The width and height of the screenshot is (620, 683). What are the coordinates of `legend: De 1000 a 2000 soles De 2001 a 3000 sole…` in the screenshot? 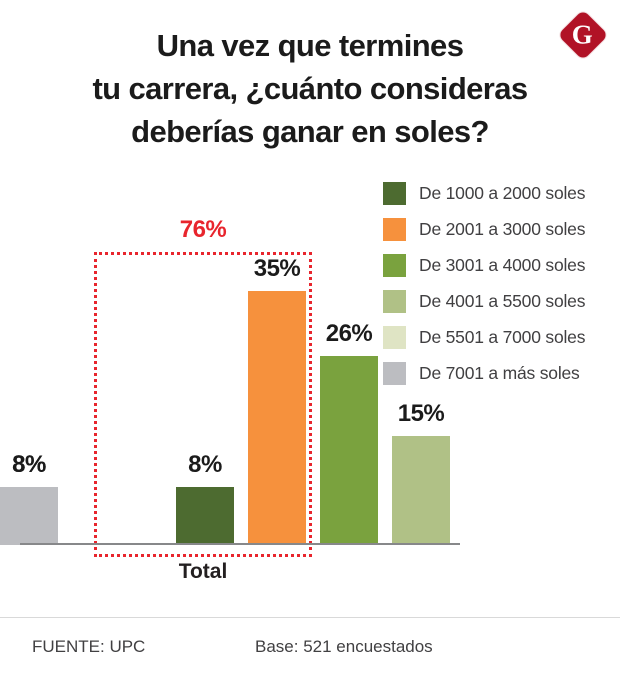 It's located at (484, 290).